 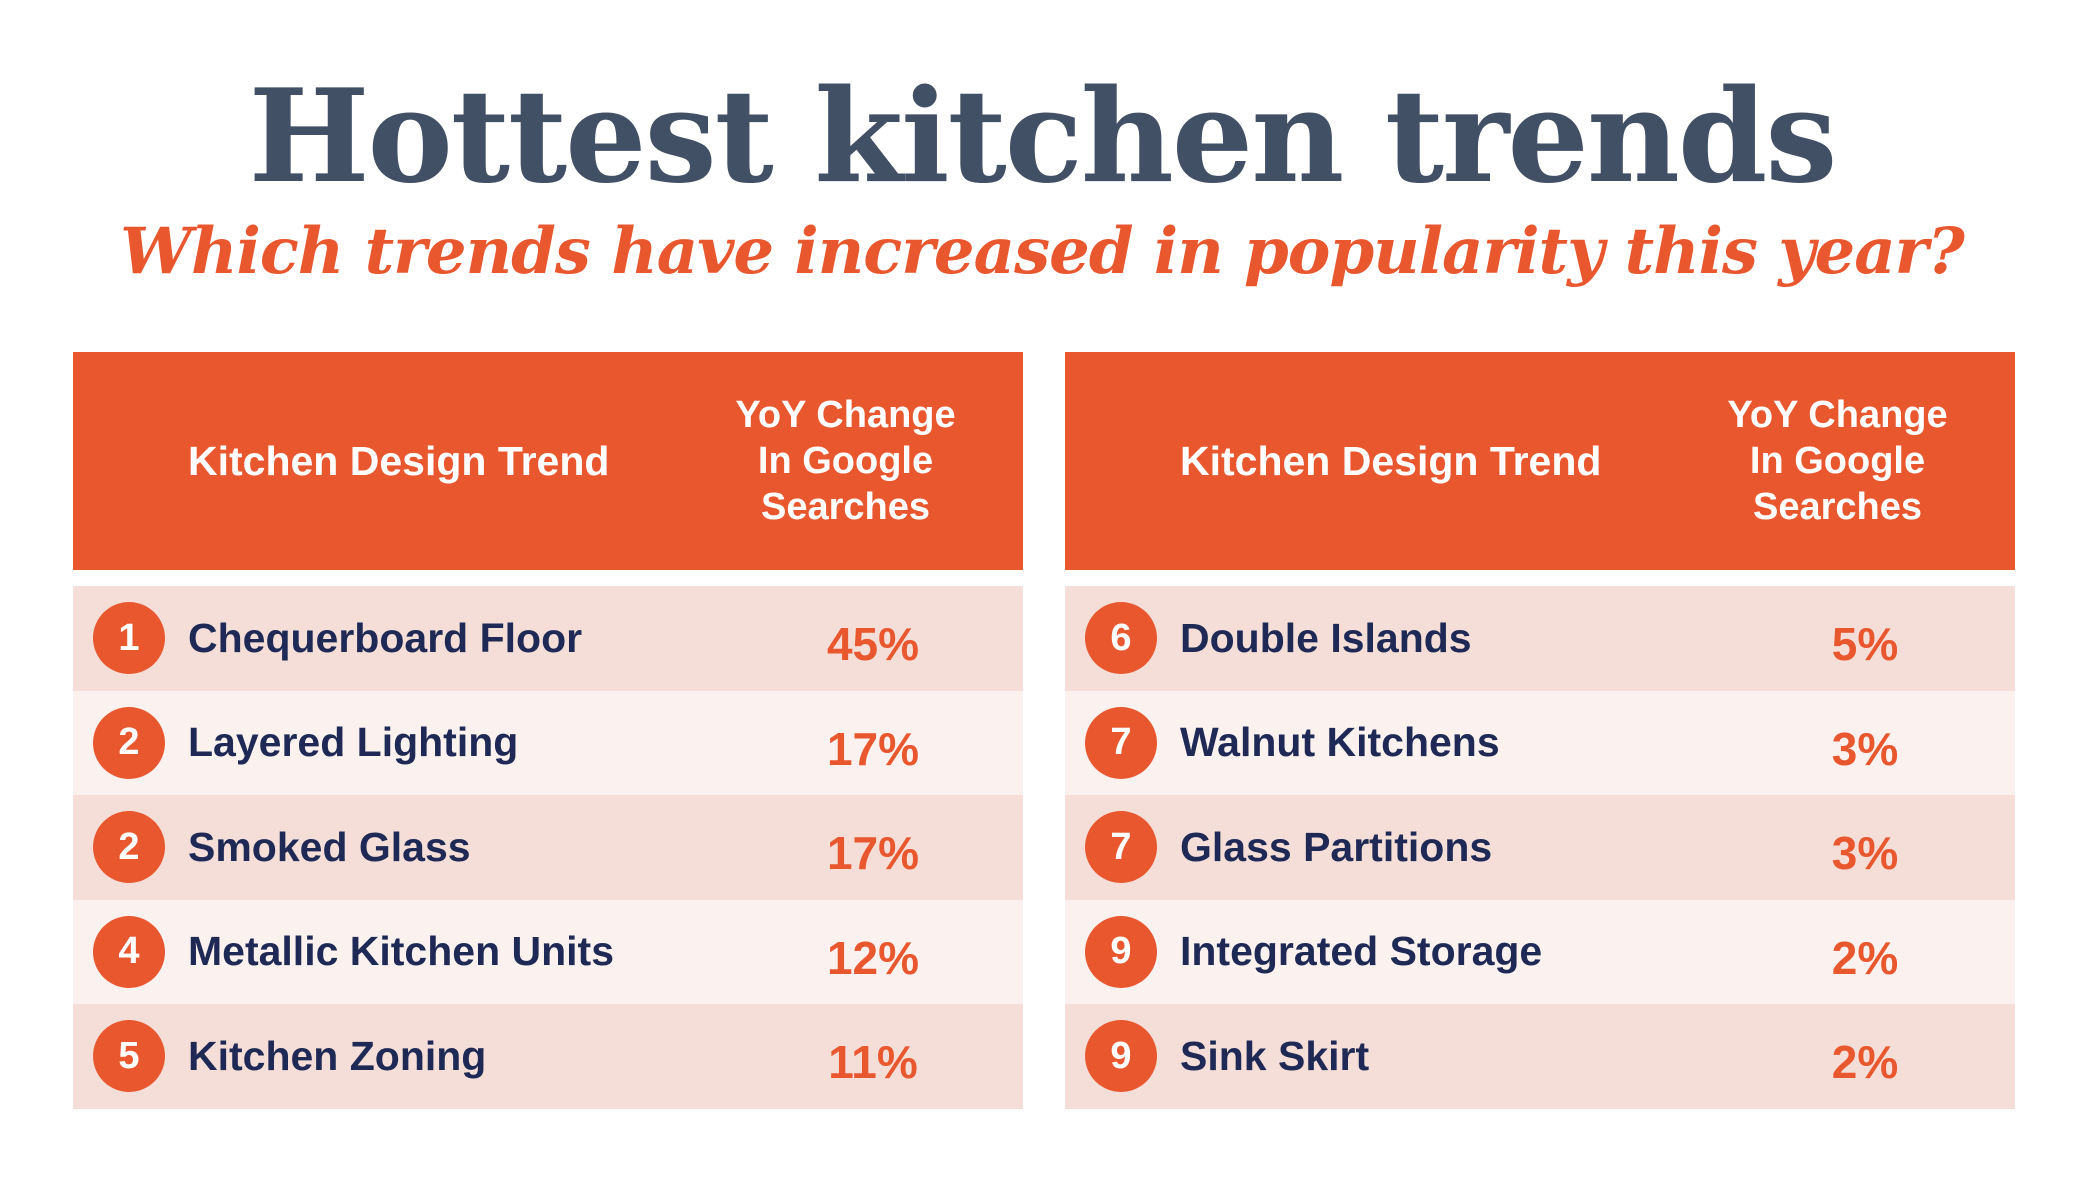 What do you see at coordinates (1865, 644) in the screenshot?
I see `yoy-value: 5%` at bounding box center [1865, 644].